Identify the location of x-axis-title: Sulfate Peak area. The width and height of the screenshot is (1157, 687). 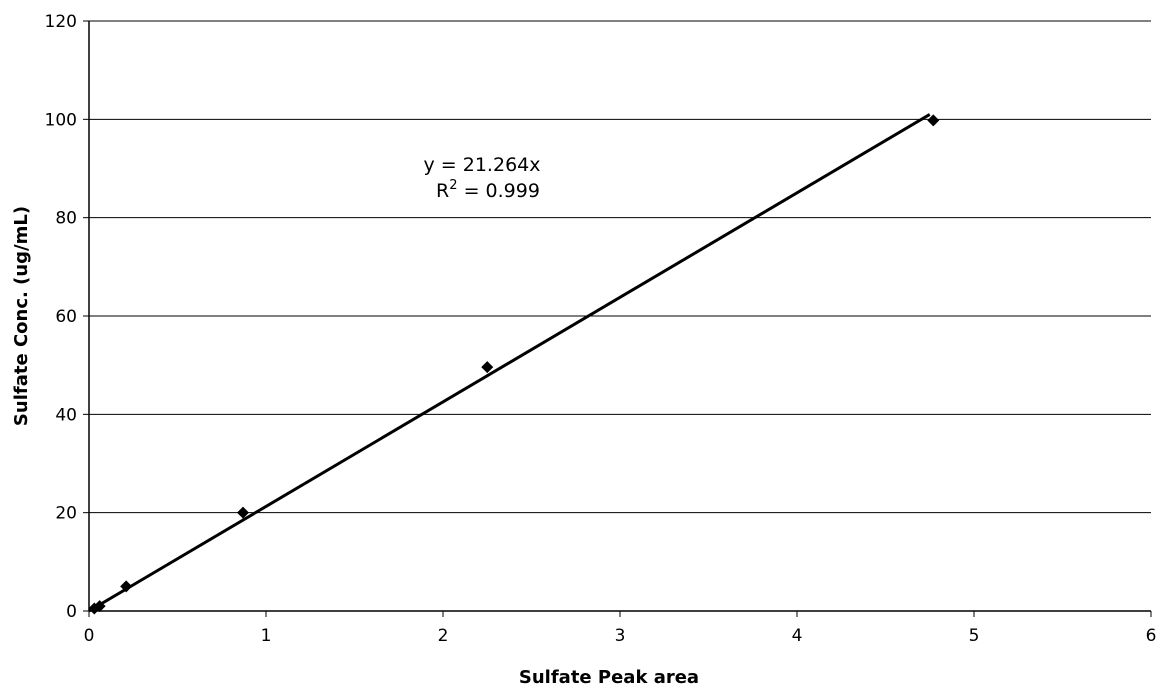
(609, 677).